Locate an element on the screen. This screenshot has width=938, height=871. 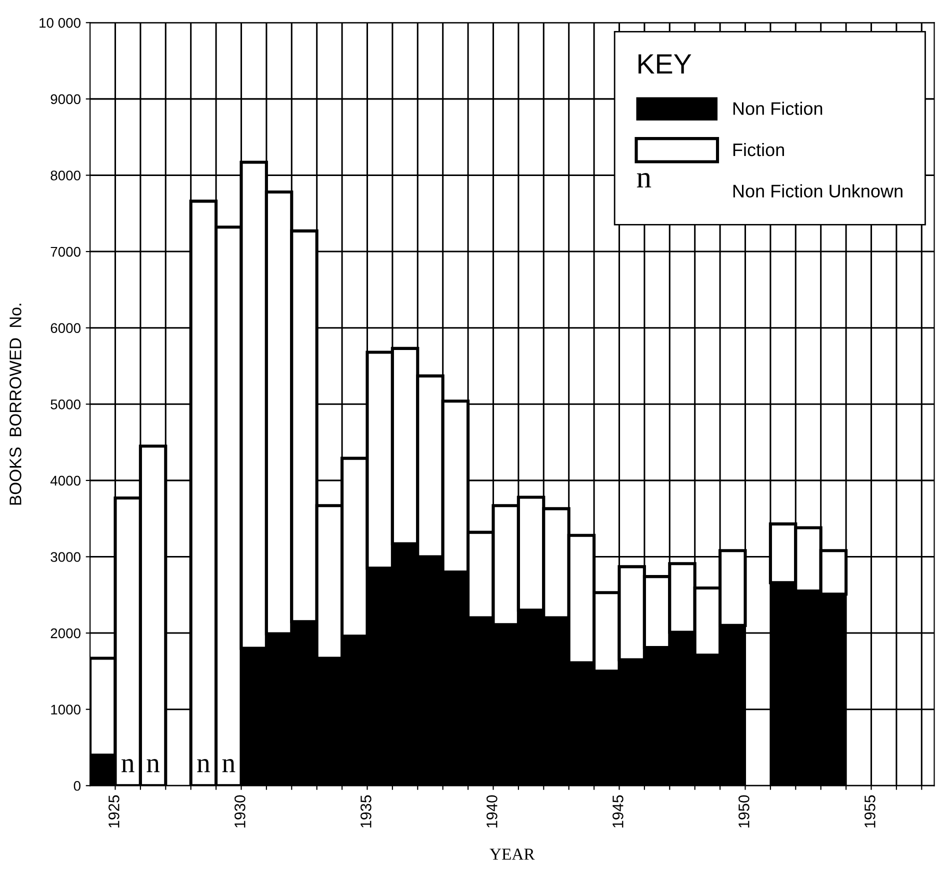
y-tick-label: 9000 is located at coordinates (65, 99).